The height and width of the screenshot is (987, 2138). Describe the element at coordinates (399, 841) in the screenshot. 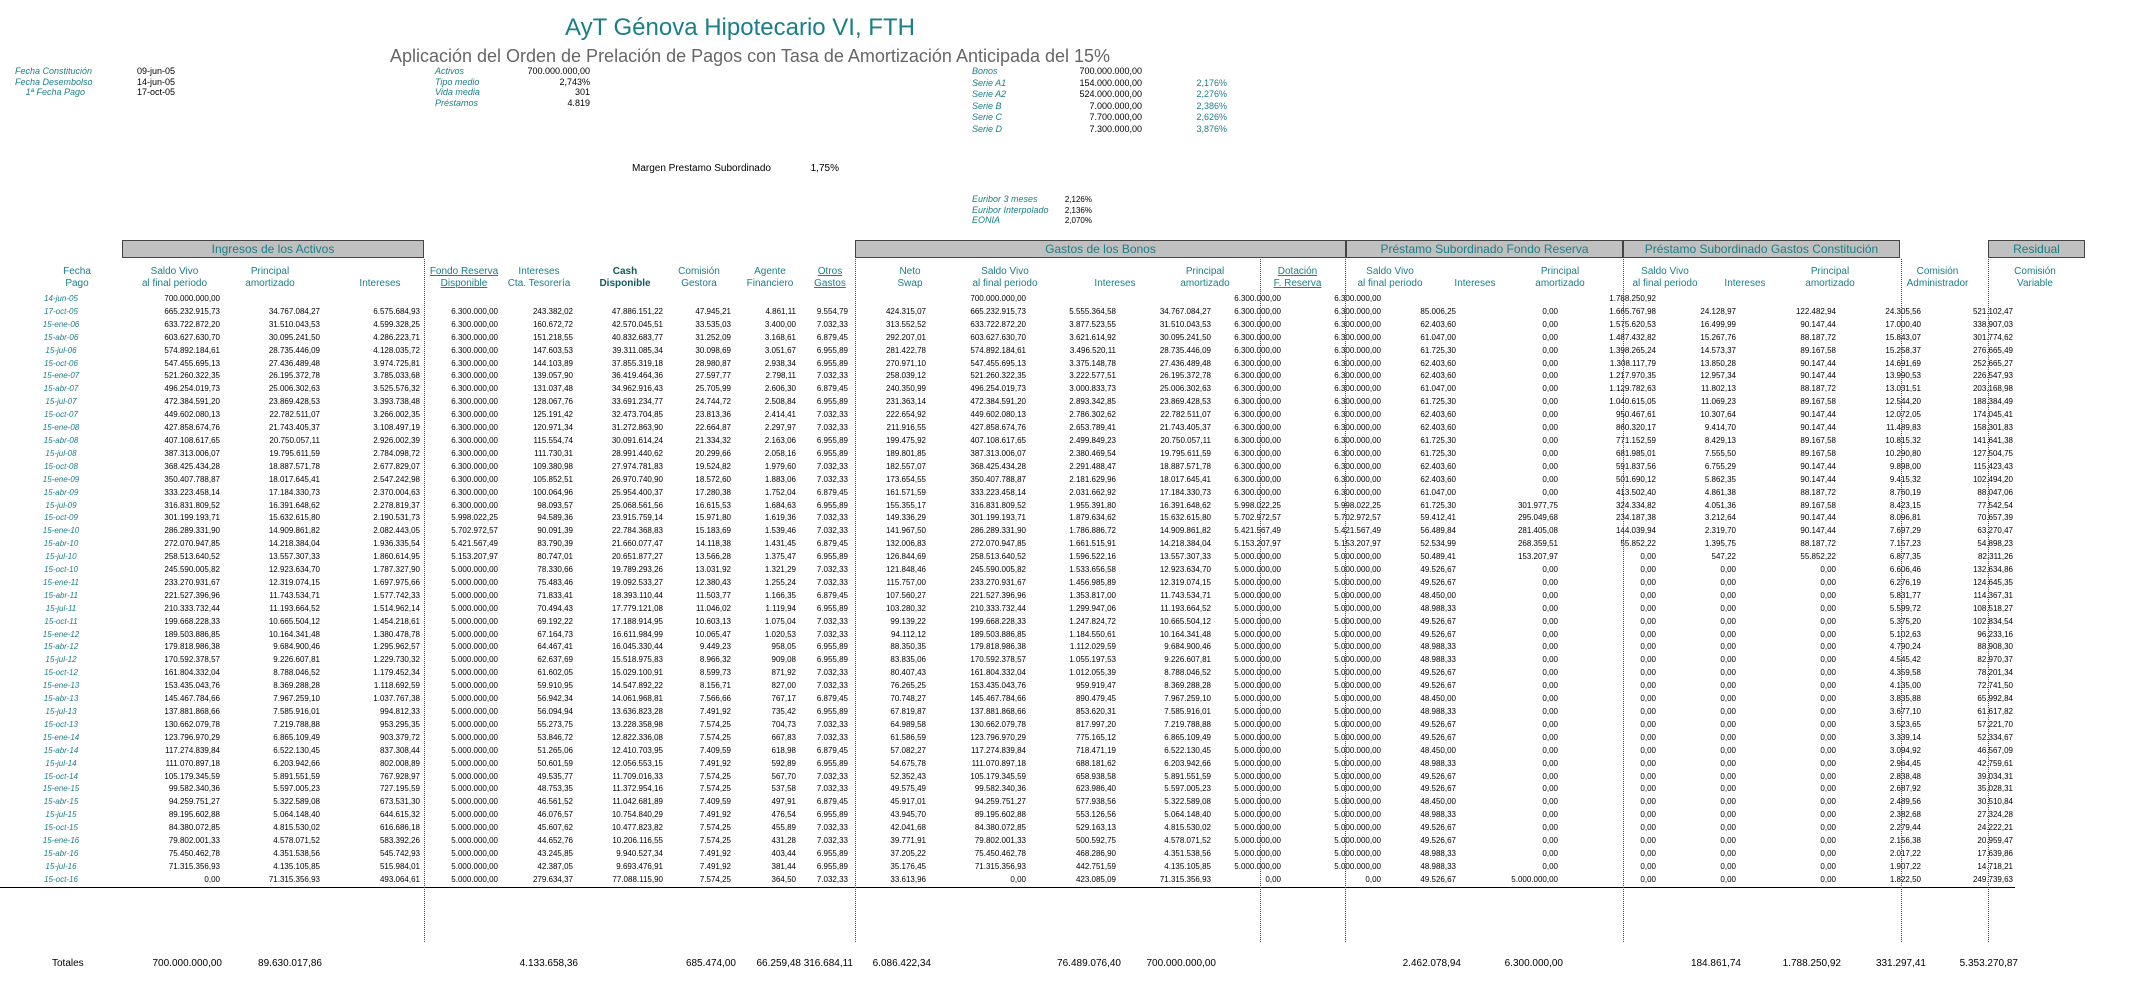

I see `table-cell: 583.392,26` at that location.